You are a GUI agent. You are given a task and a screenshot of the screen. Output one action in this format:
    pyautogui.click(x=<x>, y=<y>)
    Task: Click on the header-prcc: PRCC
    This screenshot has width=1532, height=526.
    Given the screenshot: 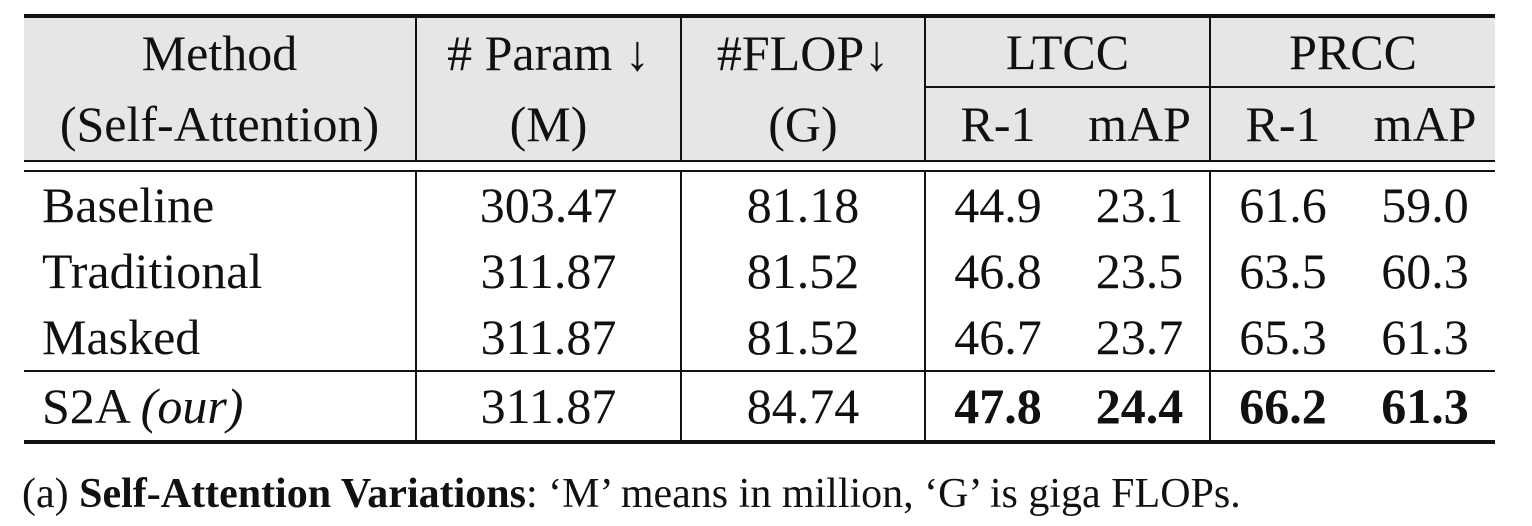 What is the action you would take?
    pyautogui.click(x=1352, y=51)
    